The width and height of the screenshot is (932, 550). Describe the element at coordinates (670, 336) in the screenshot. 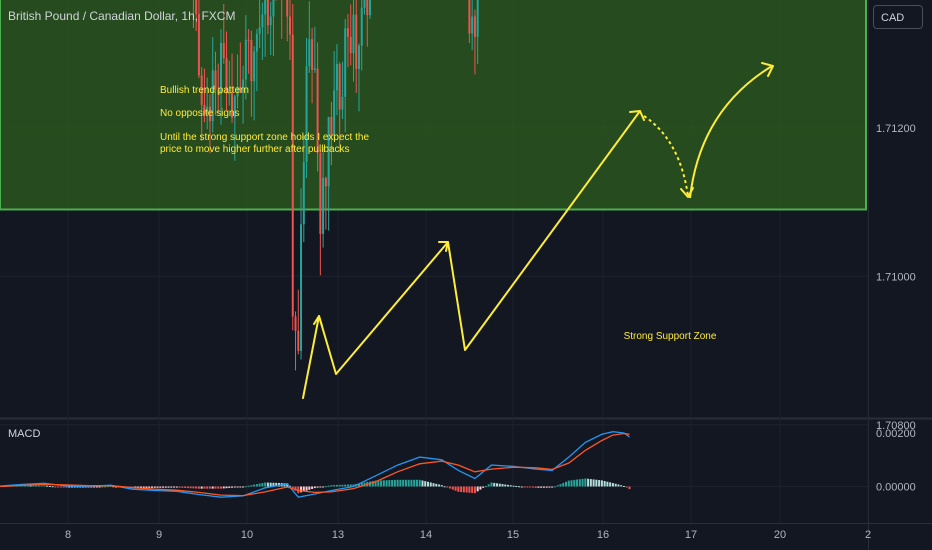

I see `support-zone-label: Strong Support Zone` at that location.